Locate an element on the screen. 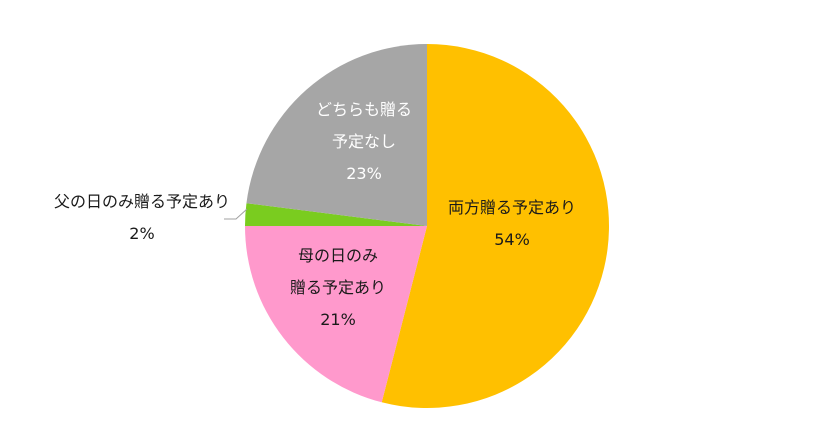 This screenshot has height=446, width=840. label-neither: どちらも贈る 予定なし 23% is located at coordinates (363, 141).